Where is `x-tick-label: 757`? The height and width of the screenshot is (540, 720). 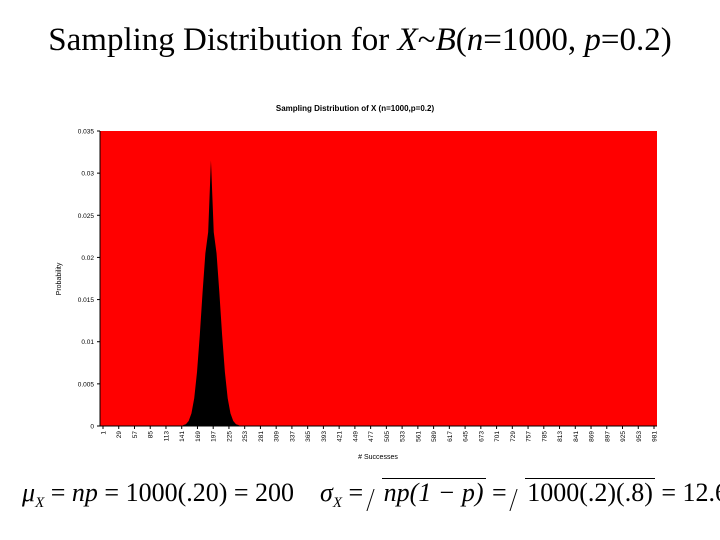
x-tick-label: 757 is located at coordinates (529, 436).